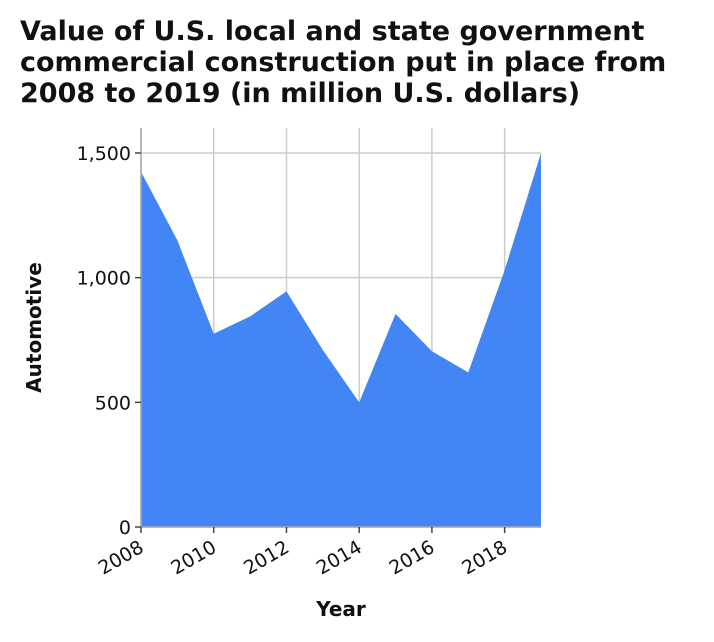  What do you see at coordinates (121, 557) in the screenshot?
I see `x-tick-label-2008: 2008` at bounding box center [121, 557].